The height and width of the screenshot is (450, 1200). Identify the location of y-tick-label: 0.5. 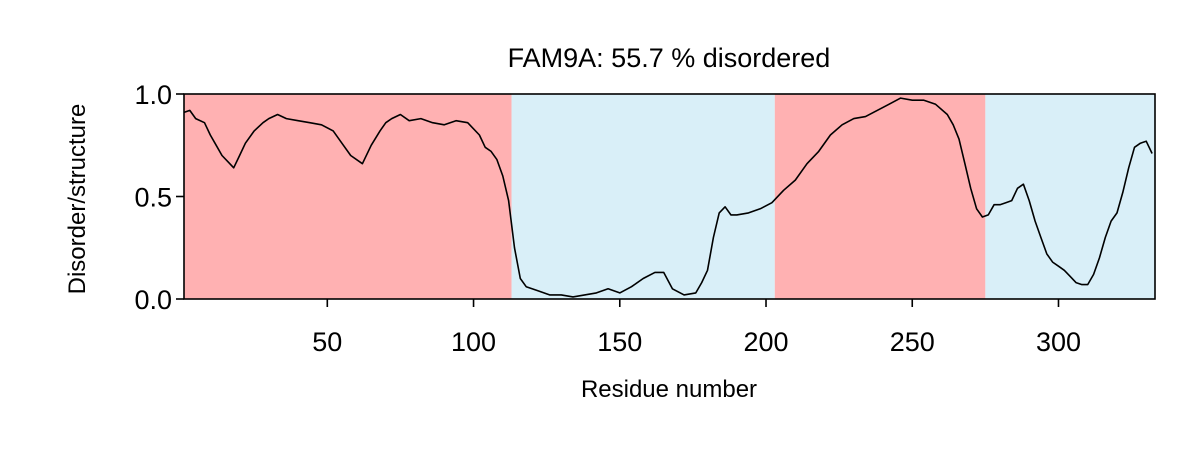
(153, 198).